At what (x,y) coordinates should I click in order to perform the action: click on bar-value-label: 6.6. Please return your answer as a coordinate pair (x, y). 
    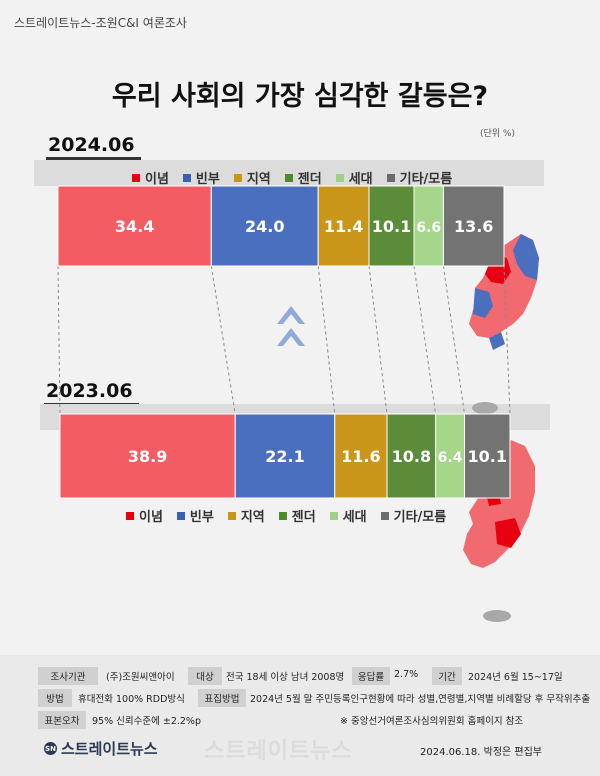
    Looking at the image, I should click on (428, 228).